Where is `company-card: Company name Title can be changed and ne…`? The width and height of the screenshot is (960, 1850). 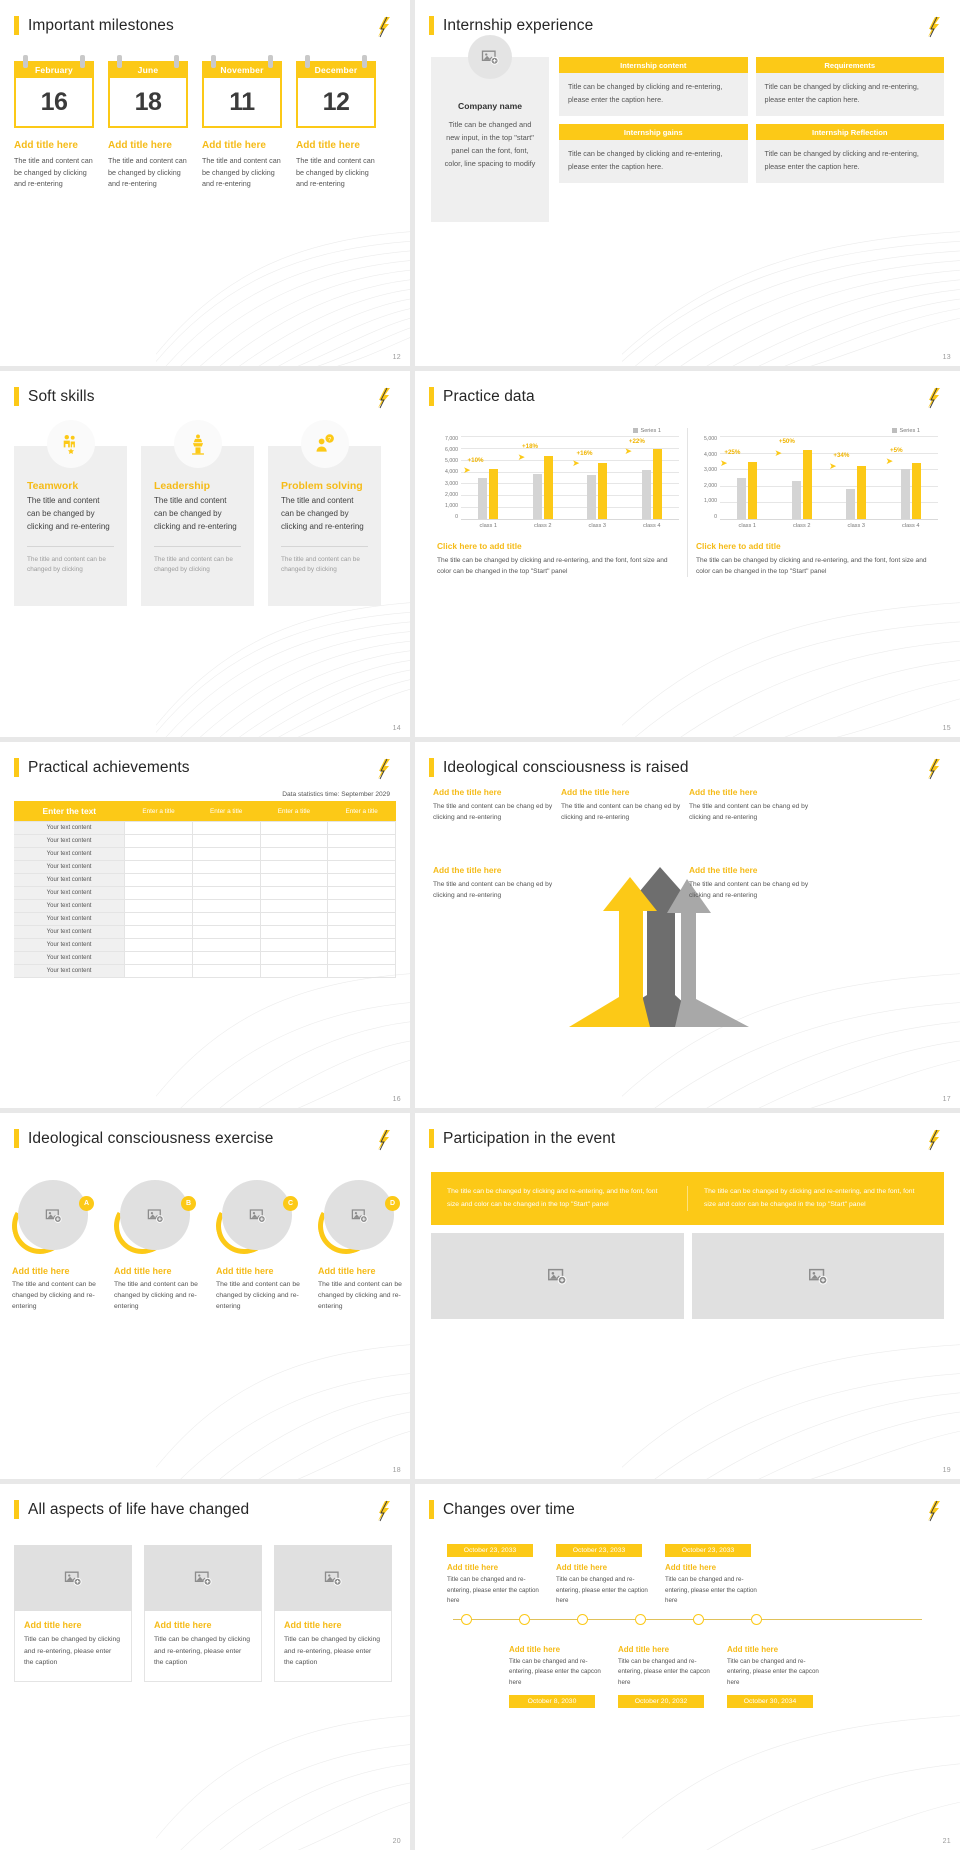
company-card: Company name Title can be changed and ne… is located at coordinates (490, 128).